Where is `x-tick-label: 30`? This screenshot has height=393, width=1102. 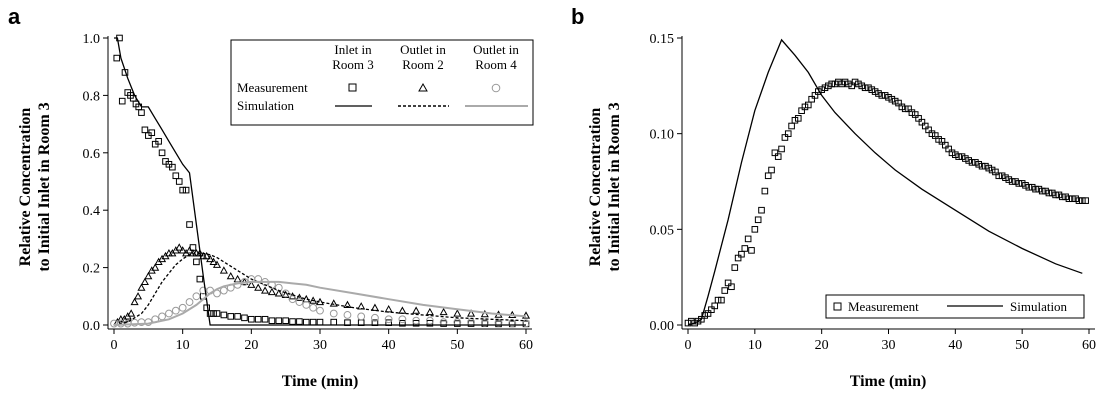
x-tick-label: 30 is located at coordinates (320, 345).